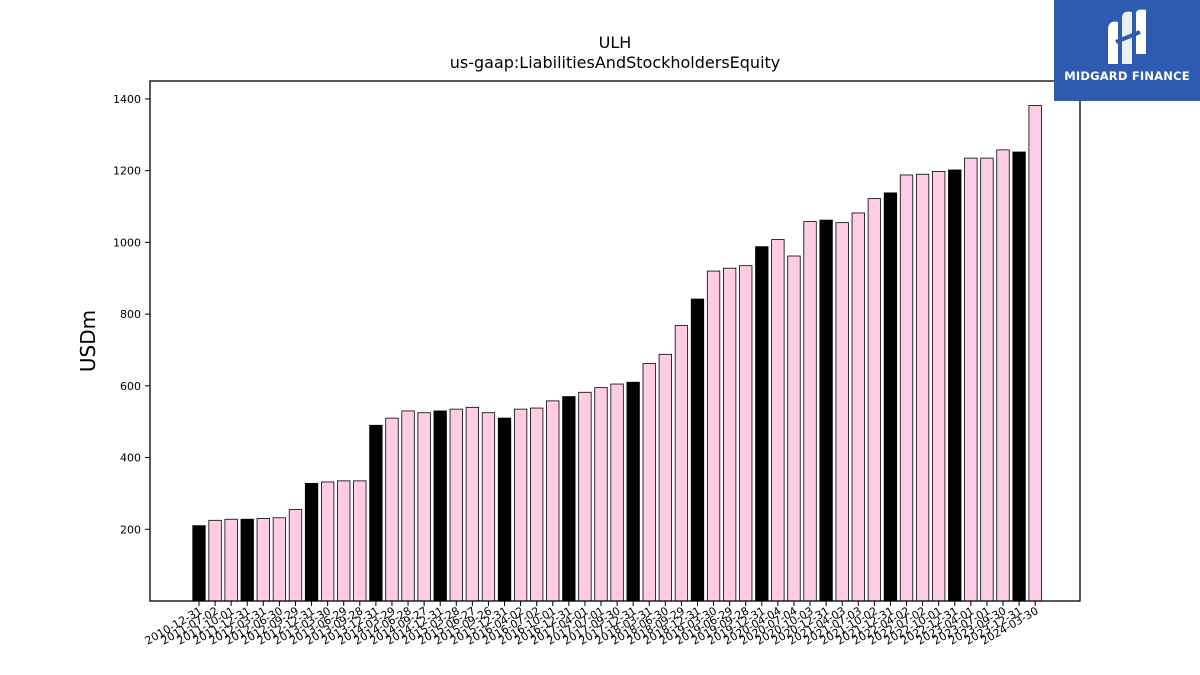 This screenshot has width=1200, height=675. I want to click on y-tick-label: 200, so click(130, 529).